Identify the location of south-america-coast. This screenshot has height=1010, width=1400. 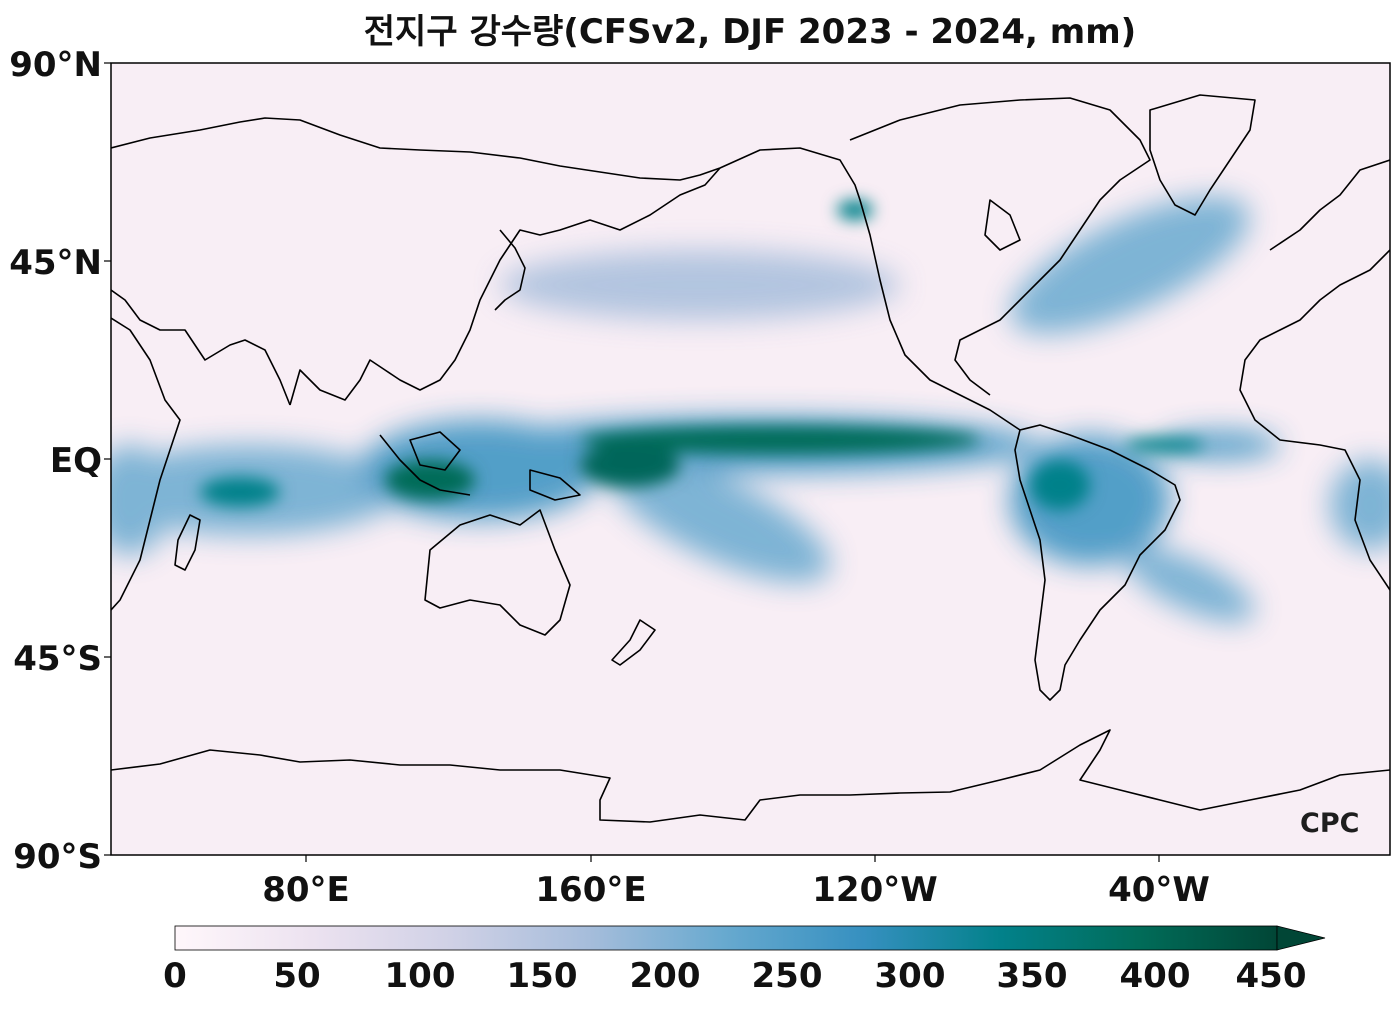
(1097, 562).